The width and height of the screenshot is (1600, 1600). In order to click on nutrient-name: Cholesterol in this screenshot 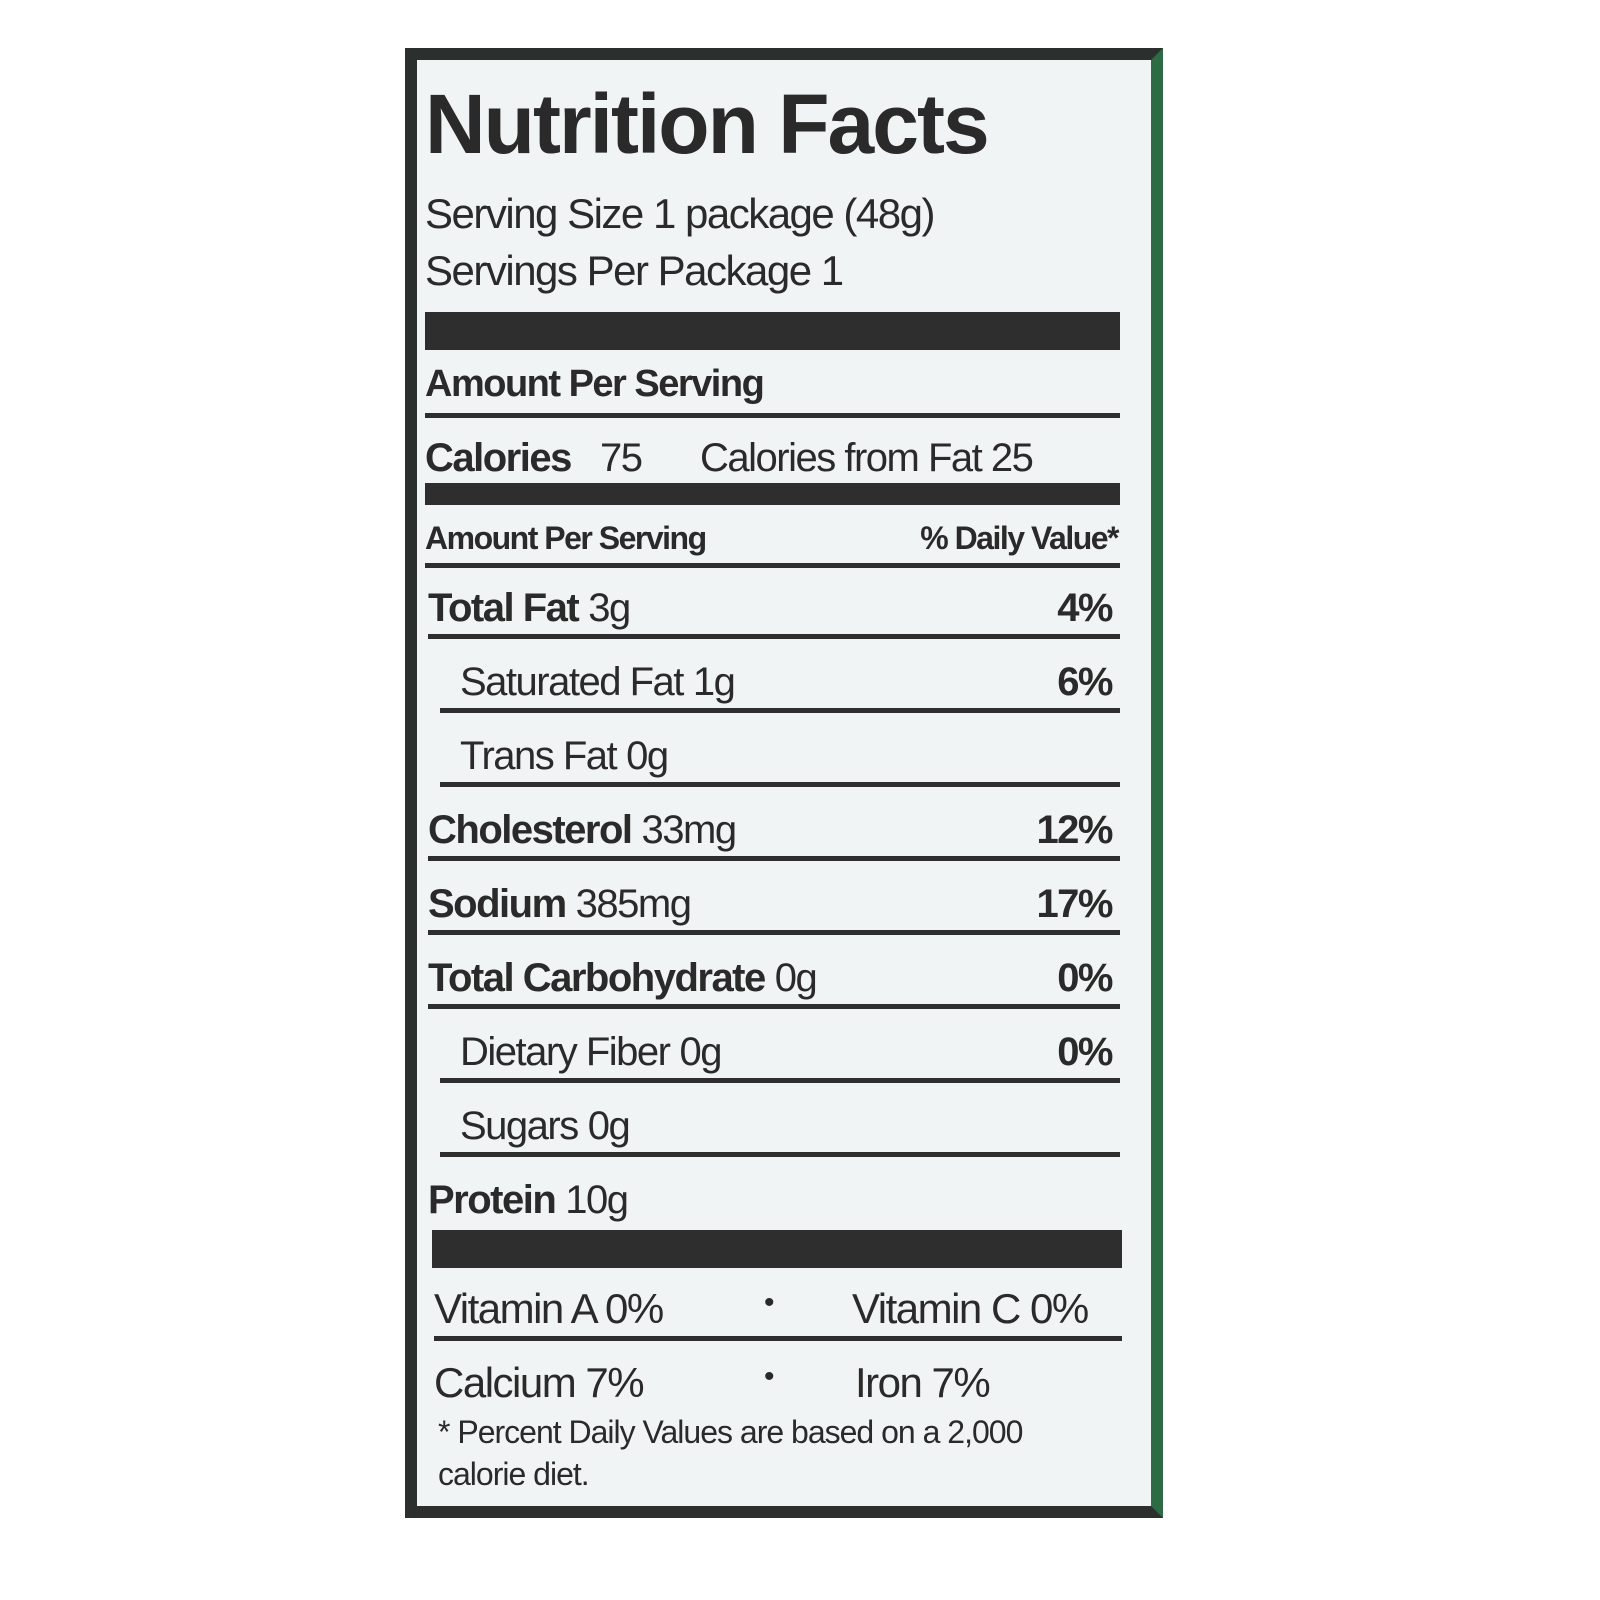, I will do `click(530, 830)`.